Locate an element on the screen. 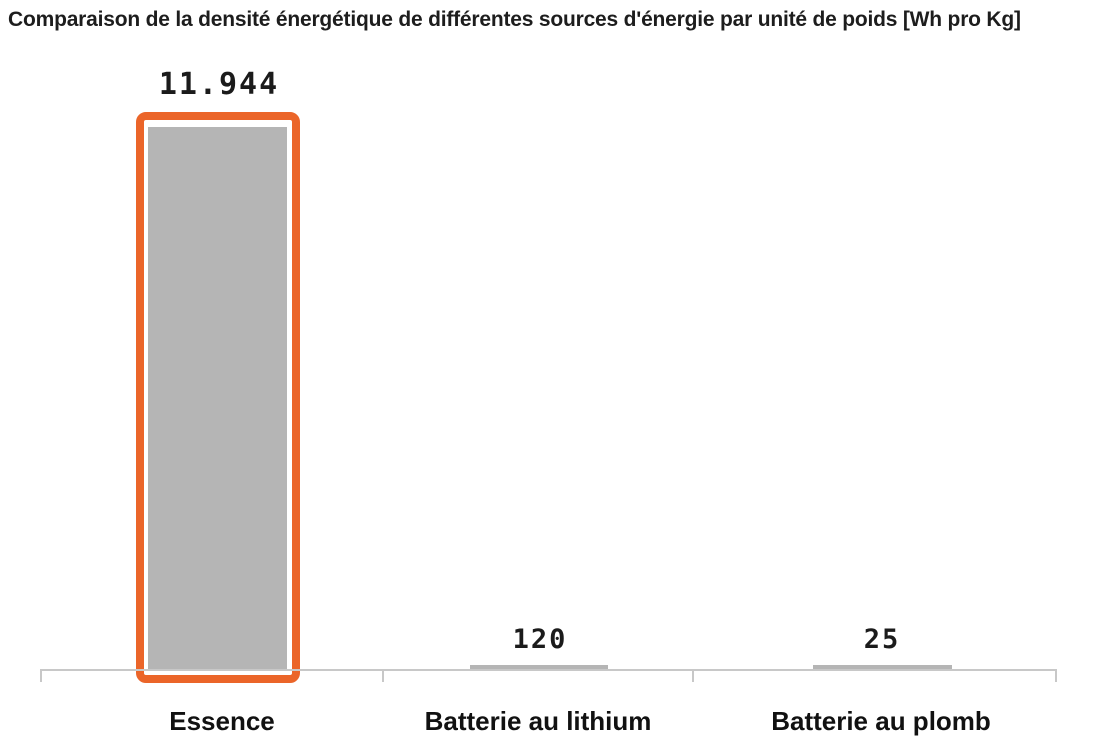 Image resolution: width=1108 pixels, height=754 pixels. category-label-essence: Essence is located at coordinates (222, 721).